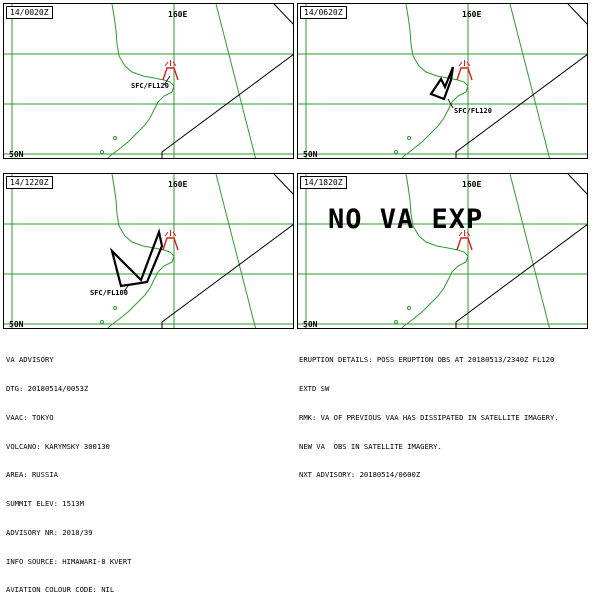 This screenshot has height=605, width=604. I want to click on advisory-line: ADVISORY NR: 2018/39, so click(49, 532).